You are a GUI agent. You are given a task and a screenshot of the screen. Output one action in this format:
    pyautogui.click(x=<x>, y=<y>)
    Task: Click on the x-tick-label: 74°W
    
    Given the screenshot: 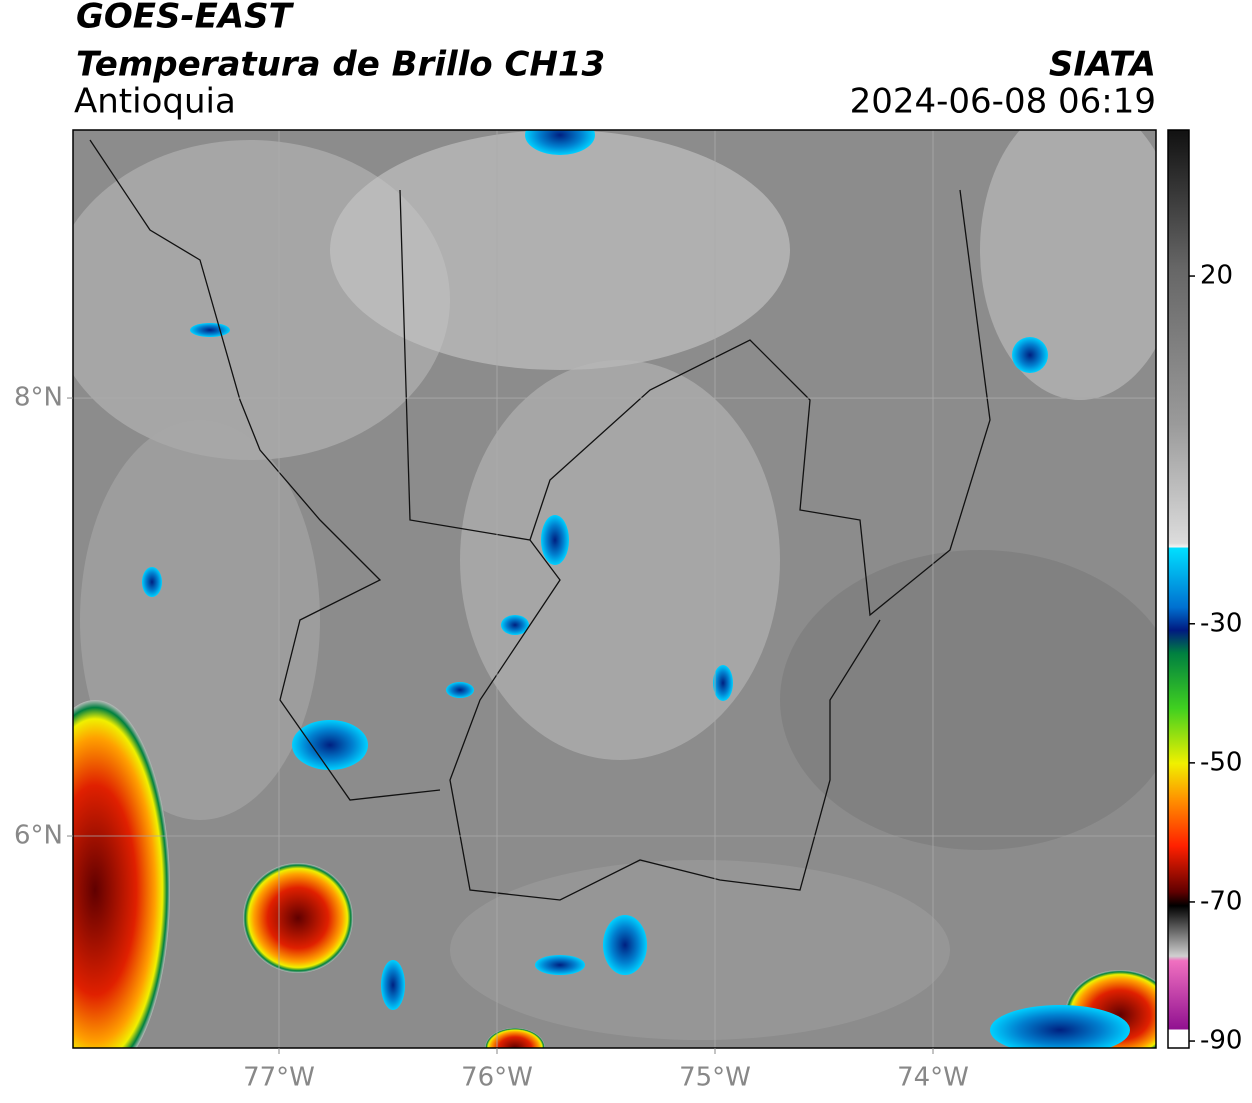 What is the action you would take?
    pyautogui.click(x=933, y=1078)
    